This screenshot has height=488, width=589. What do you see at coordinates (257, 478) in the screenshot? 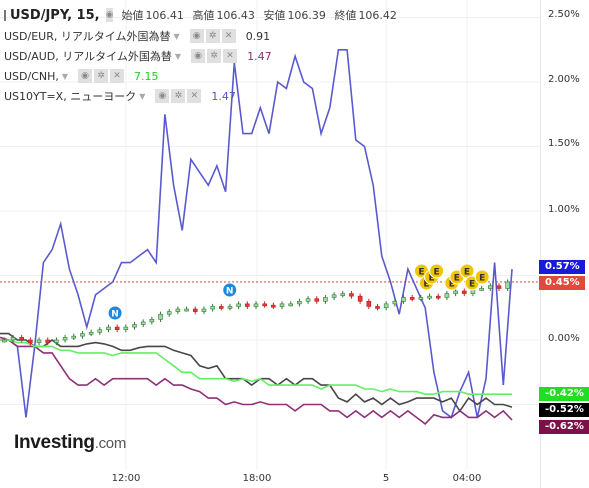
I see `x-tick-label: 18:00` at bounding box center [257, 478].